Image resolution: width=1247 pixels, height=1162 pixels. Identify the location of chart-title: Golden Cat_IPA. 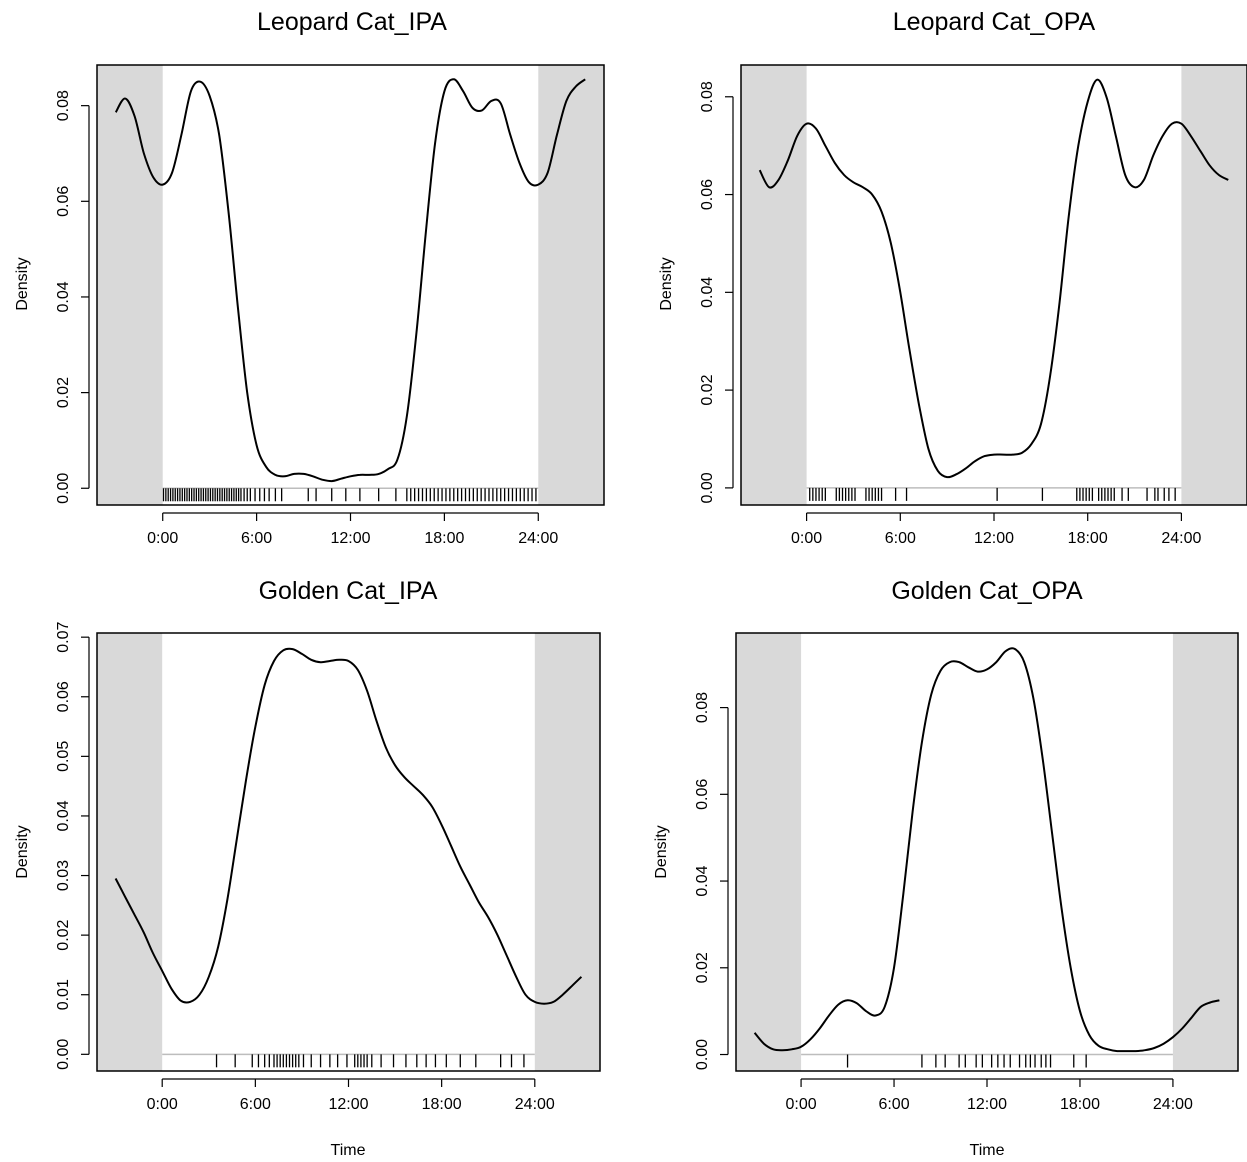
(348, 591).